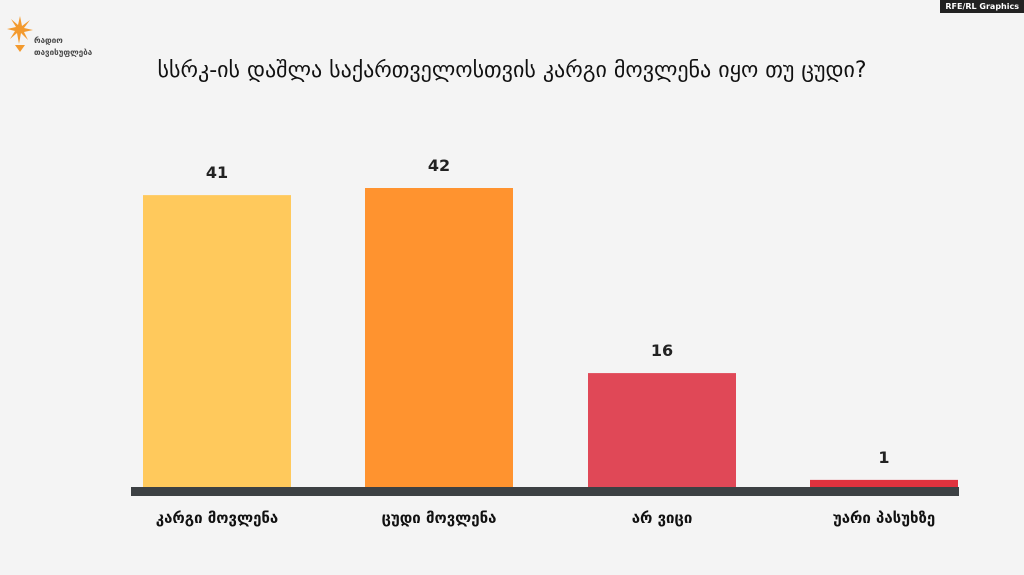 The height and width of the screenshot is (575, 1024). Describe the element at coordinates (20, 34) in the screenshot. I see `radio-liberty-torch-icon` at that location.